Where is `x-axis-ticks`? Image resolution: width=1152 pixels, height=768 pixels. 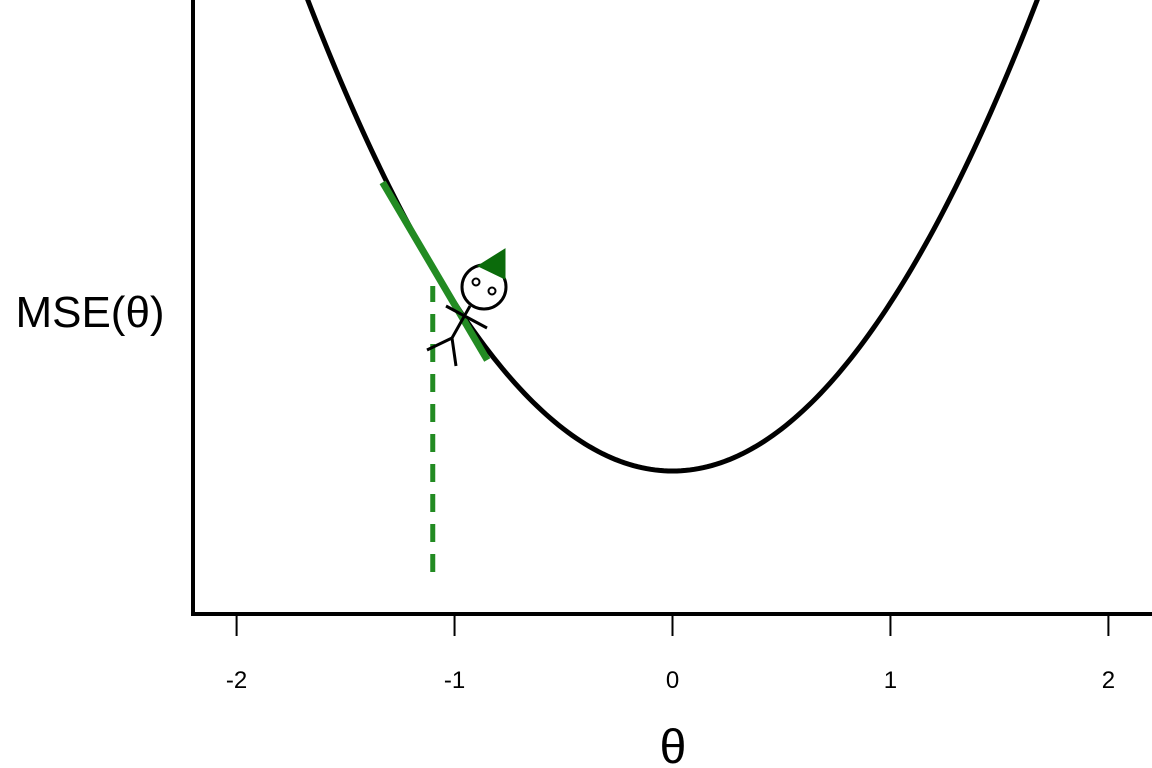 x-axis-ticks is located at coordinates (672, 626).